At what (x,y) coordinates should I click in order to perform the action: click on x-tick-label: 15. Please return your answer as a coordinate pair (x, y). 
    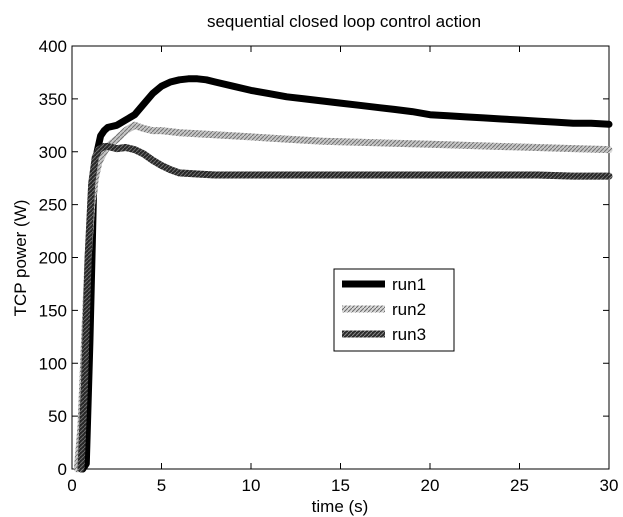
    Looking at the image, I should click on (340, 485).